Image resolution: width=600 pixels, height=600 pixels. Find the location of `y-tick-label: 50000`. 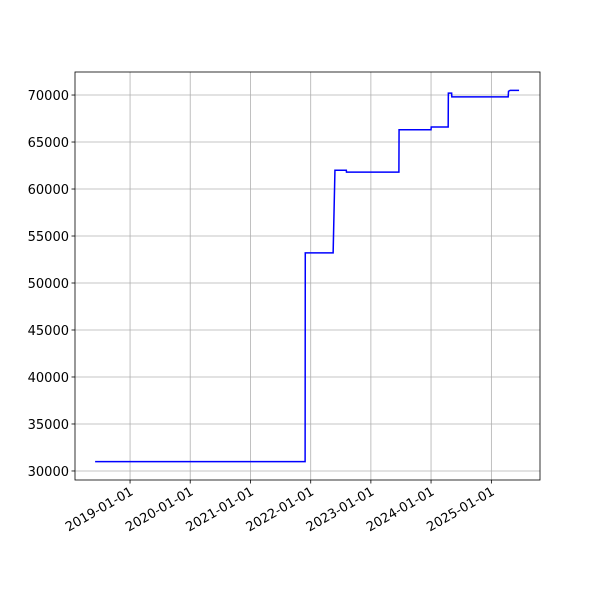

y-tick-label: 50000 is located at coordinates (48, 284).